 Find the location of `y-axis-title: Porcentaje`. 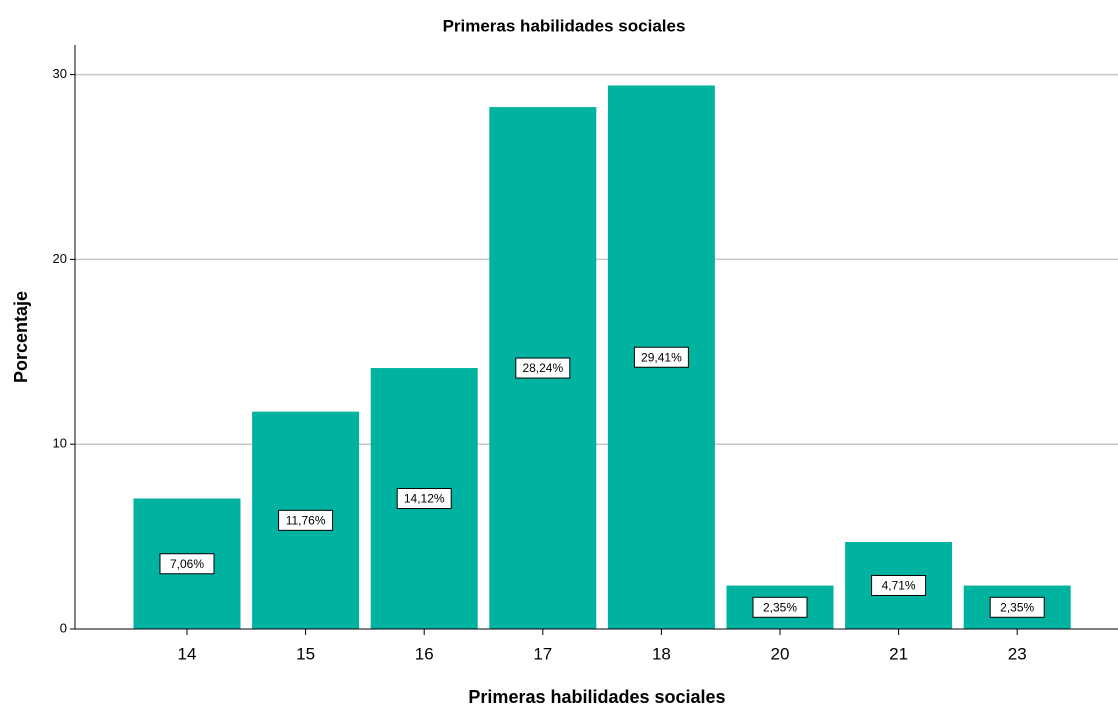

y-axis-title: Porcentaje is located at coordinates (21, 337).